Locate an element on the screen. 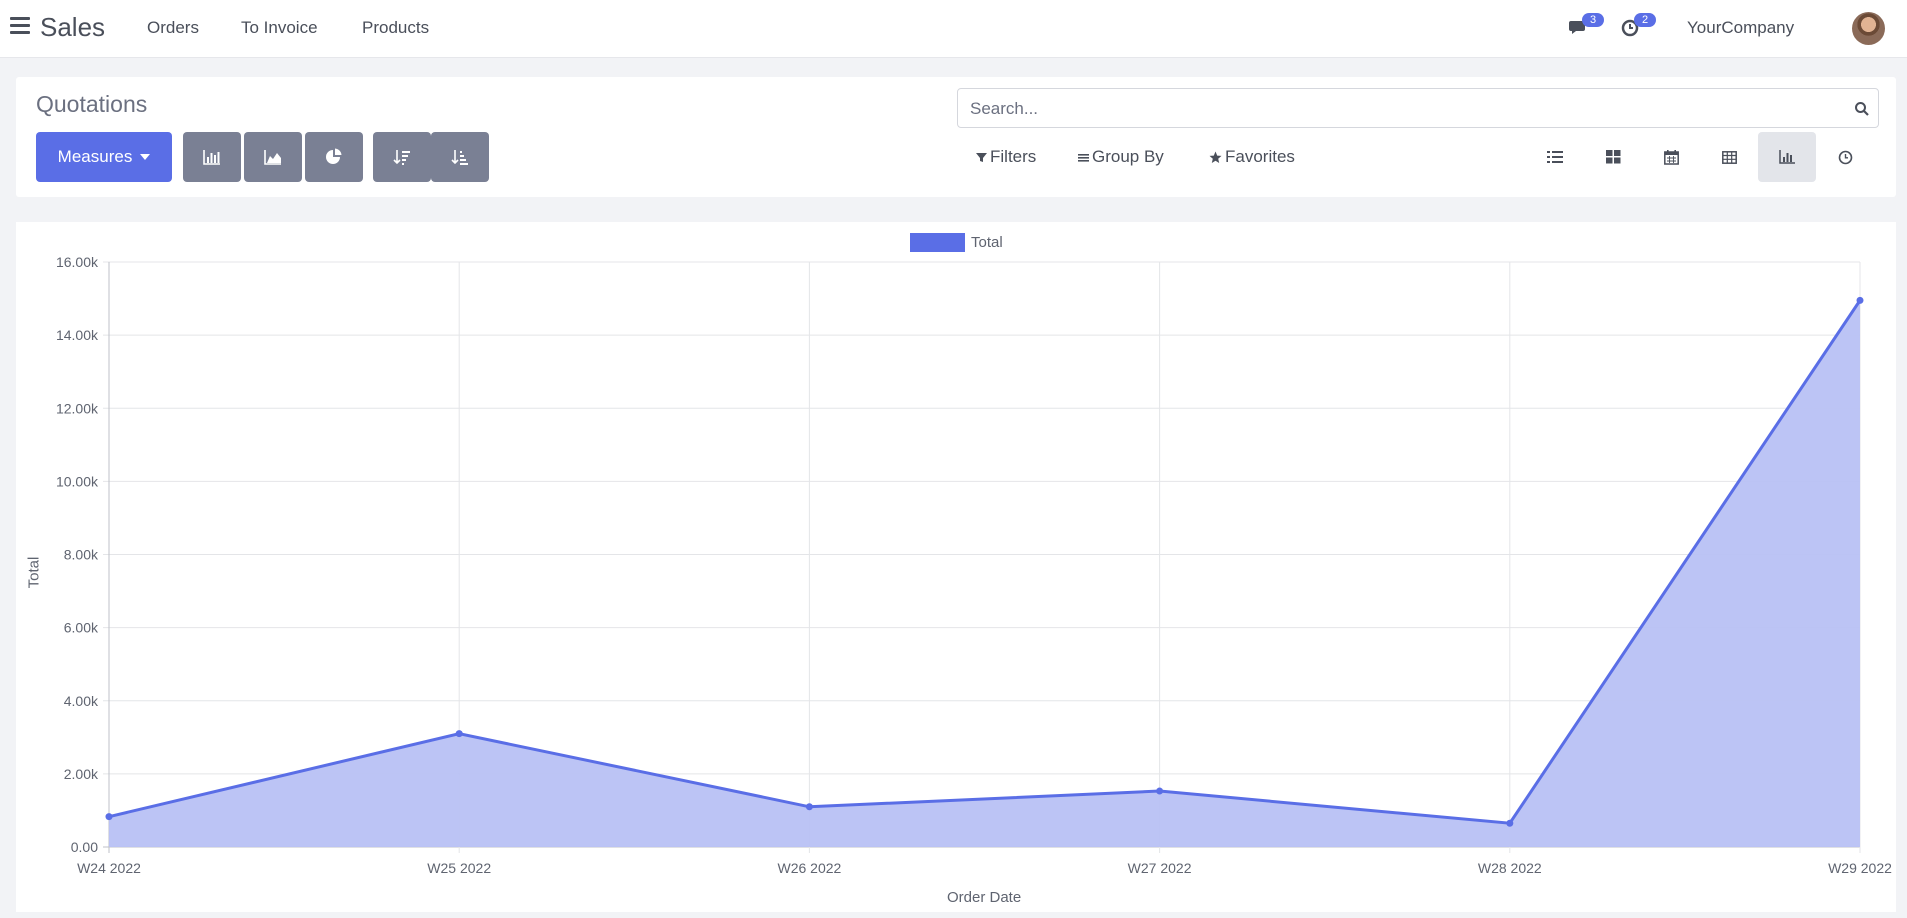 Image resolution: width=1907 pixels, height=918 pixels. calendar-view-icon is located at coordinates (1671, 157).